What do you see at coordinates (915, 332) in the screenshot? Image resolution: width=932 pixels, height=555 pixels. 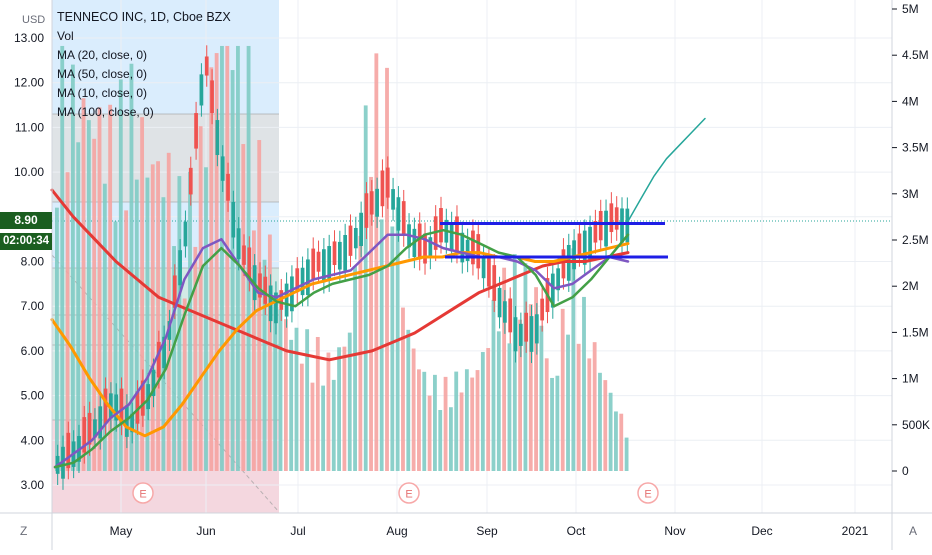 I see `volume-tick-label: 1.5M` at bounding box center [915, 332].